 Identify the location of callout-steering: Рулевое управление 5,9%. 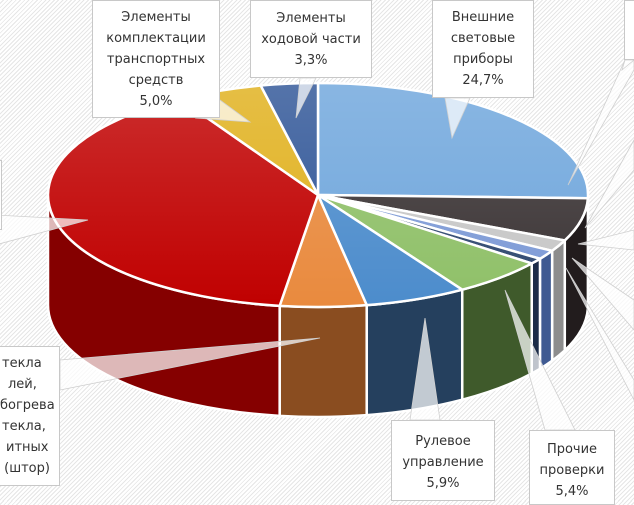
(443, 460).